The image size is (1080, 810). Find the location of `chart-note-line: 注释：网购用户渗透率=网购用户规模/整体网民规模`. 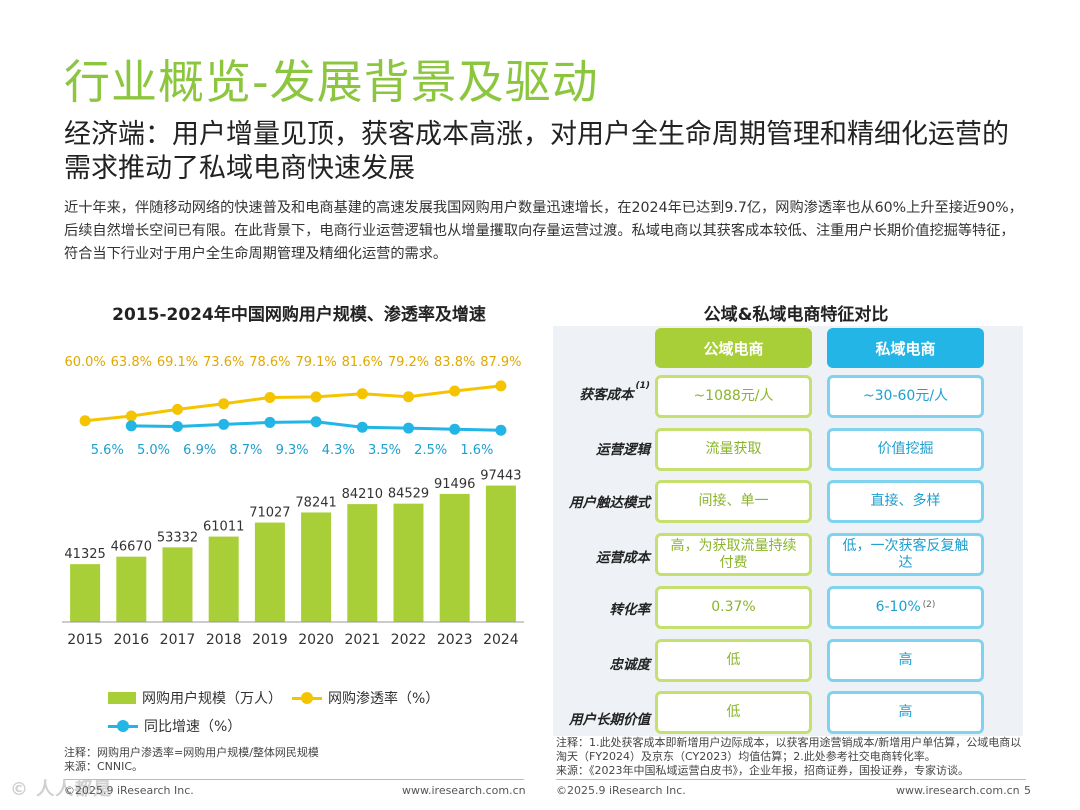

chart-note-line: 注释：网购用户渗透率=网购用户规模/整体网民规模 is located at coordinates (191, 752).